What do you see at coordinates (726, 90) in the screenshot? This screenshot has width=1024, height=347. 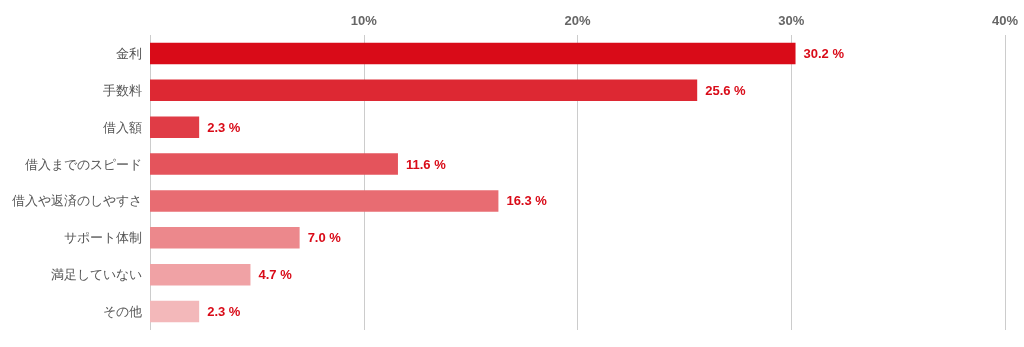 I see `data-label: 25.6 %` at bounding box center [726, 90].